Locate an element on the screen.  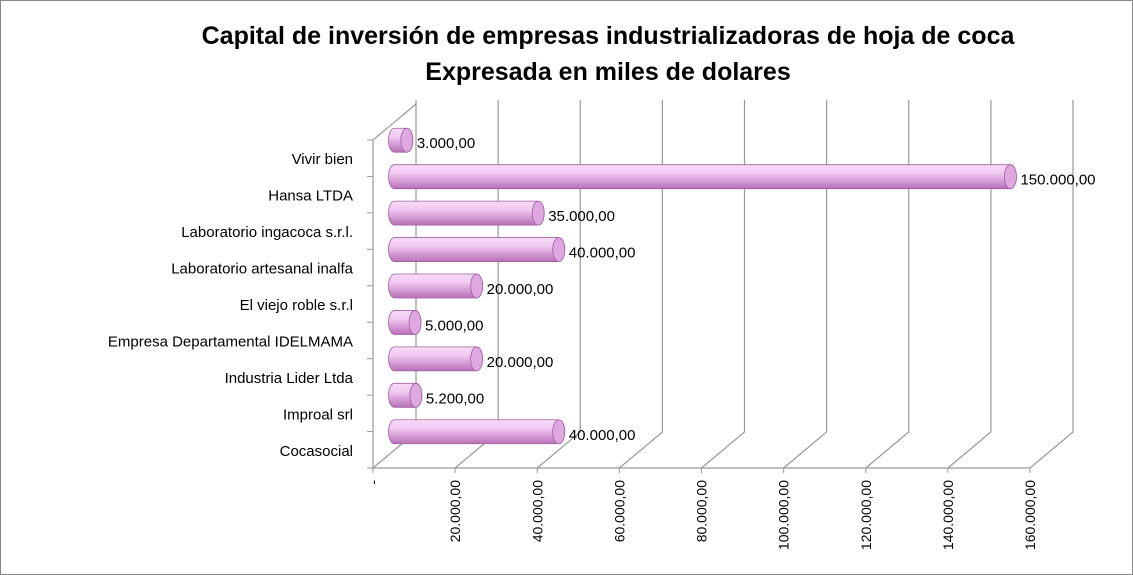
x-tick-label: 100.000,00 is located at coordinates (784, 515).